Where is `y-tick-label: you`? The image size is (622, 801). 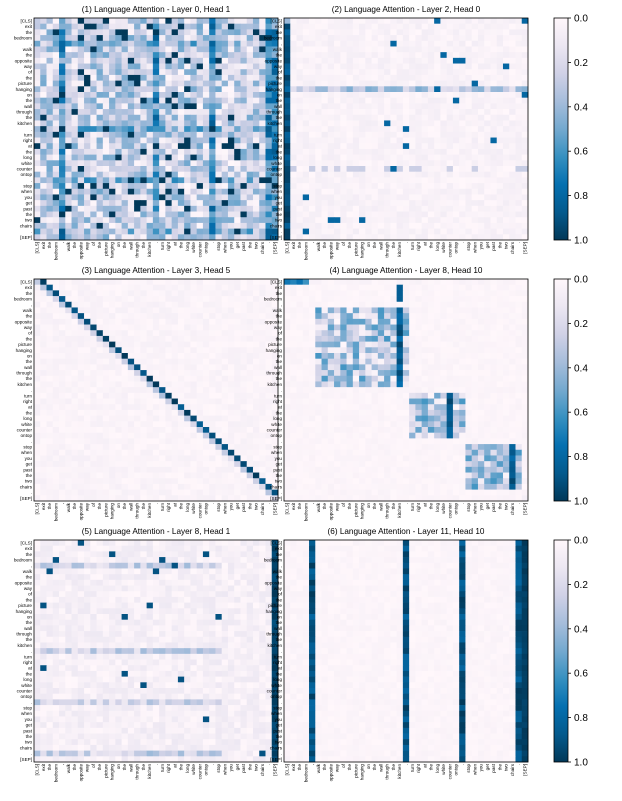
y-tick-label: you is located at coordinates (29, 458).